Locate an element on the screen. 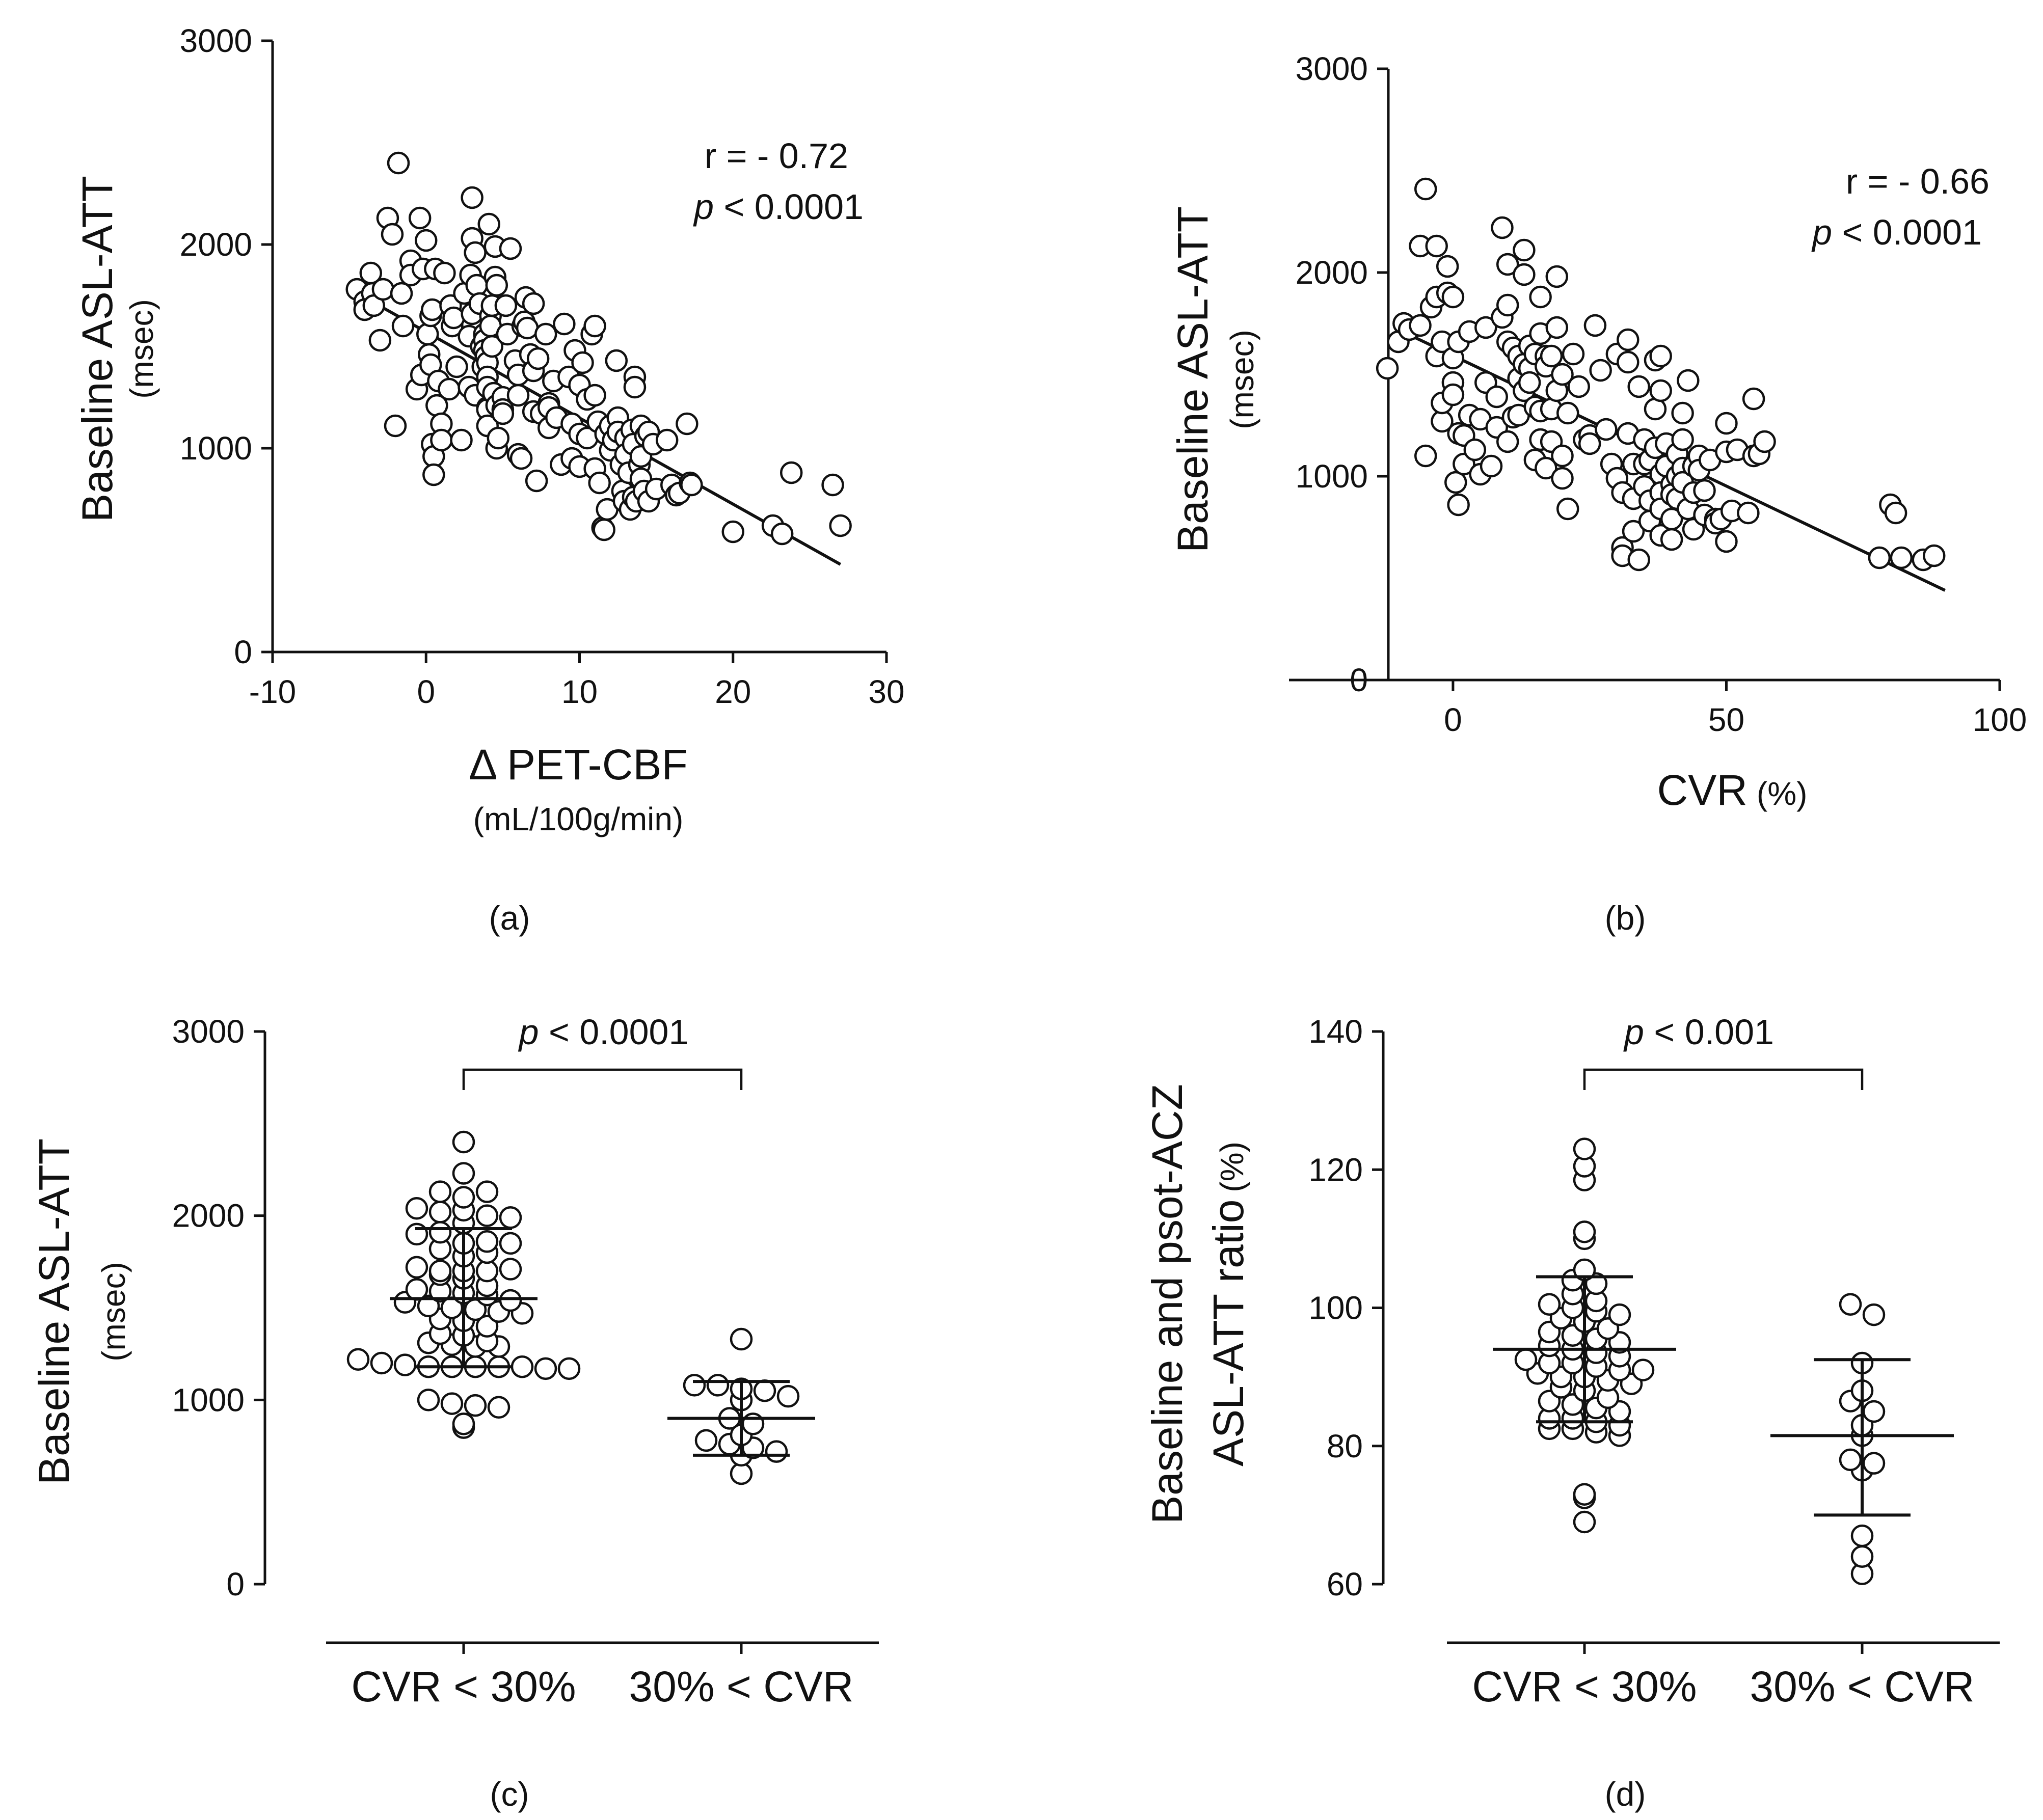  panel-a-x-axis-title: Δ PET-CBF is located at coordinates (578, 765).